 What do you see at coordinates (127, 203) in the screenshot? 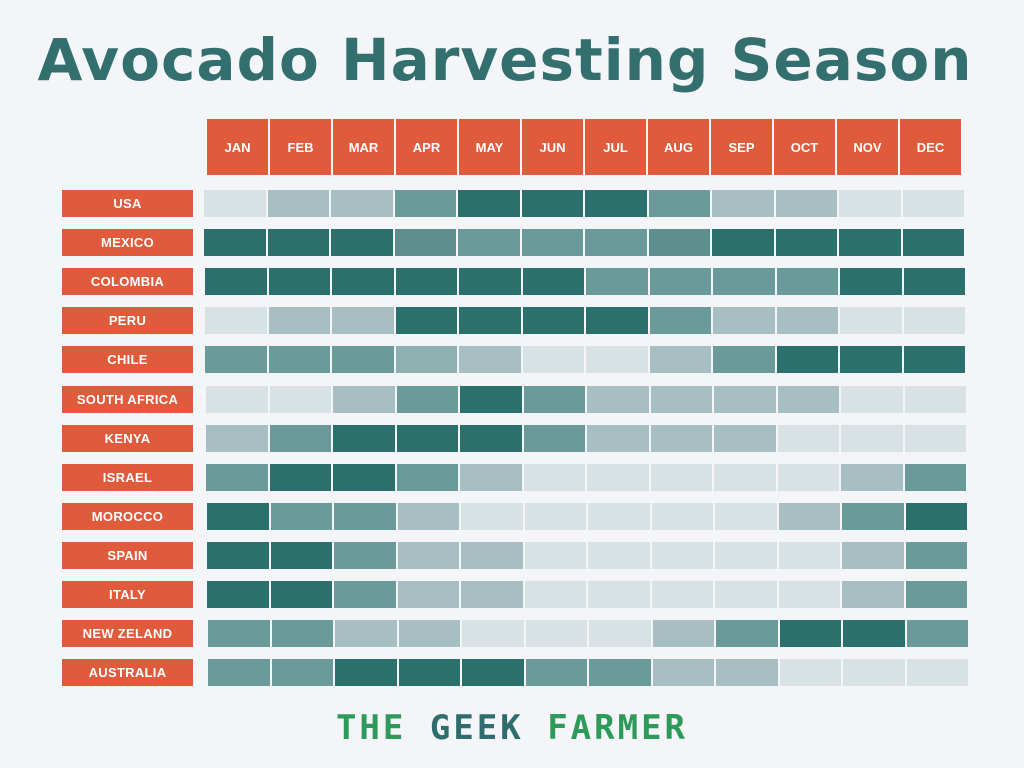
I see `country-label-usa: USA` at bounding box center [127, 203].